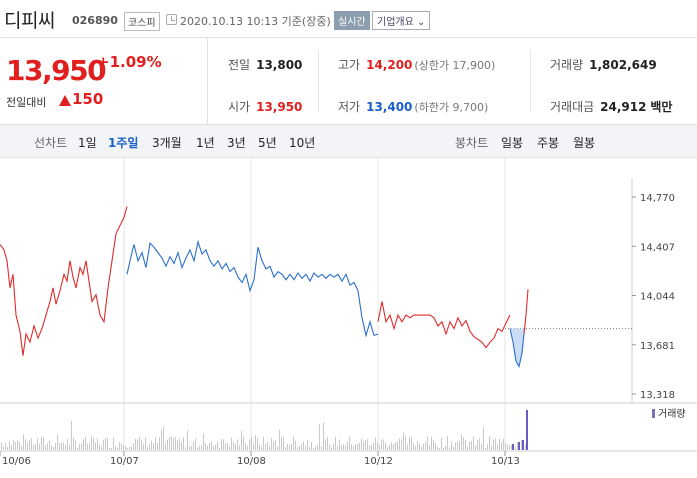 Image resolution: width=697 pixels, height=478 pixels. I want to click on candle-month: 월봉, so click(584, 143).